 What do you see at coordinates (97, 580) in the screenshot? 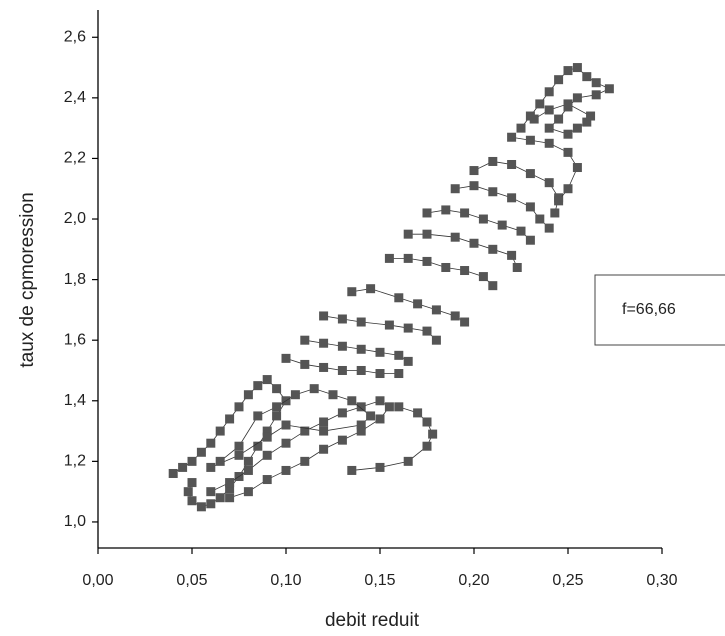
I see `x-tick-label: 0,00` at bounding box center [97, 580].